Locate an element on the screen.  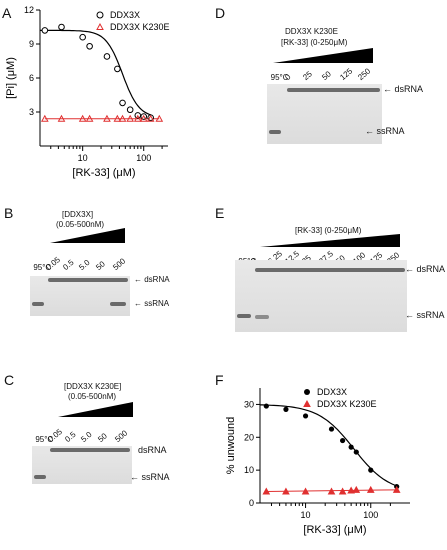
lane-label: 25 is located at coordinates (308, 75).